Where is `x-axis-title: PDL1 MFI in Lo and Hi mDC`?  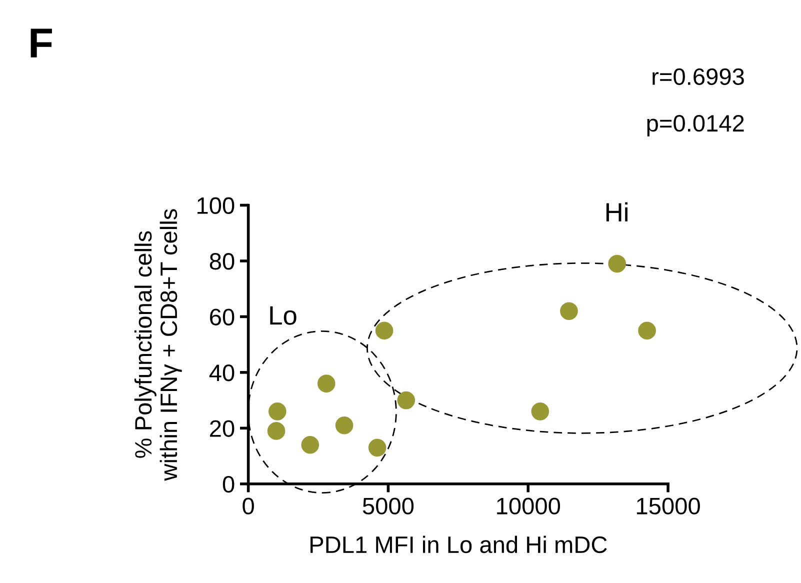 x-axis-title: PDL1 MFI in Lo and Hi mDC is located at coordinates (458, 545).